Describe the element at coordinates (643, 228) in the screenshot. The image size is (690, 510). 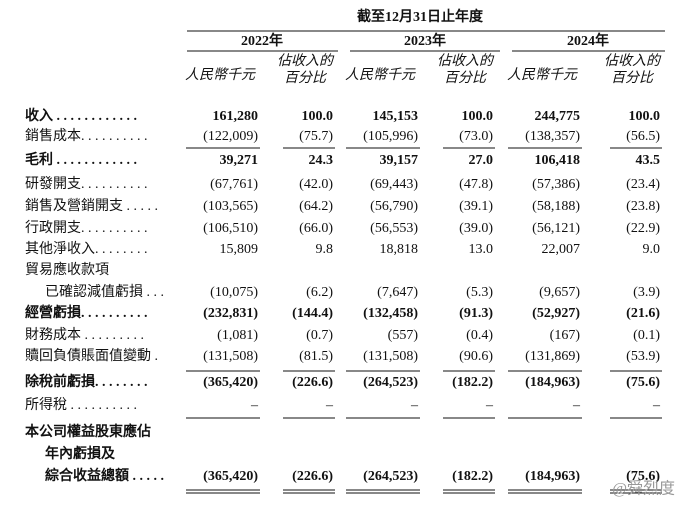
I see `cell: (22.9)` at that location.